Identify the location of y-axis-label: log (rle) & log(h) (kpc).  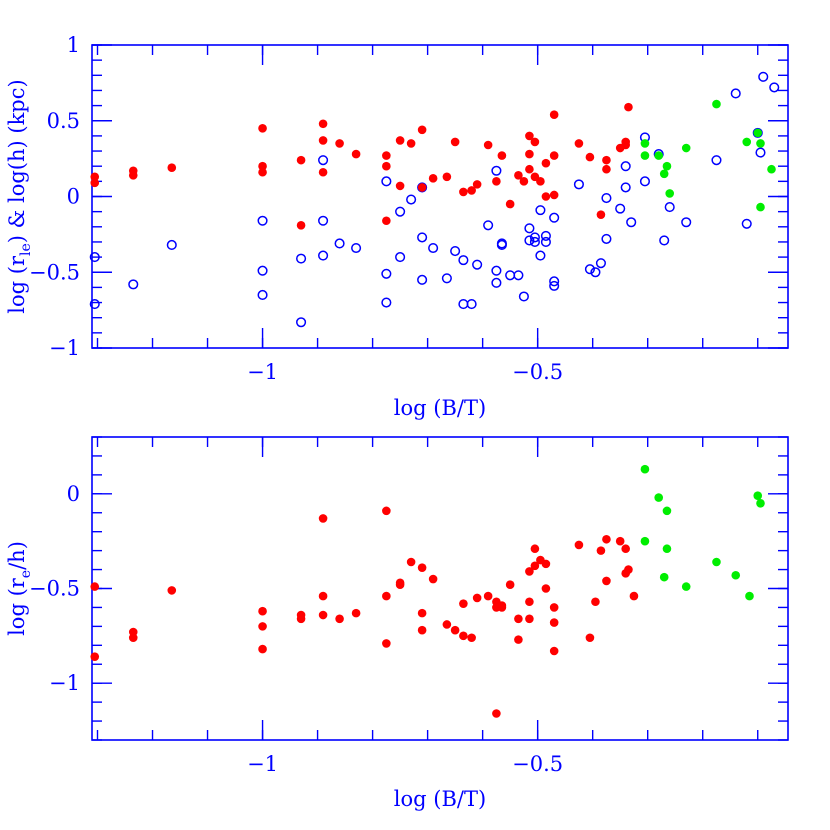
(19, 196).